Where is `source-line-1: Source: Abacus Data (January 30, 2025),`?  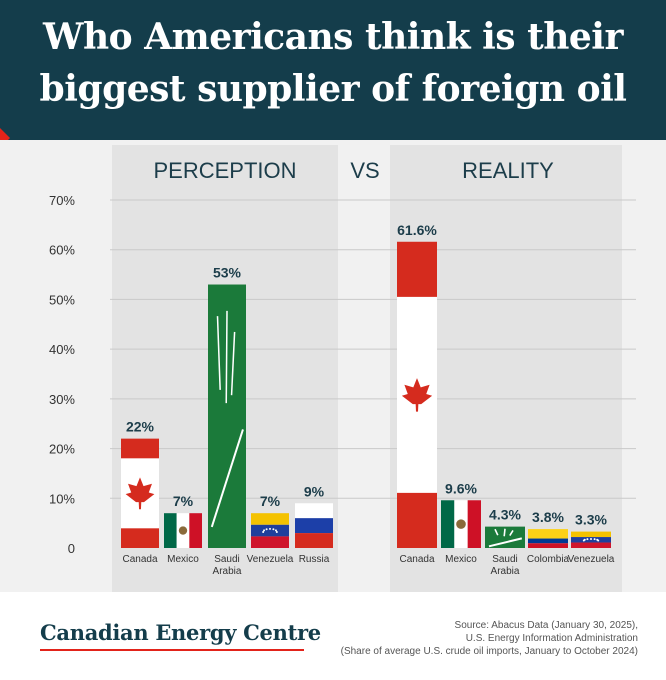 source-line-1: Source: Abacus Data (January 30, 2025), is located at coordinates (546, 625).